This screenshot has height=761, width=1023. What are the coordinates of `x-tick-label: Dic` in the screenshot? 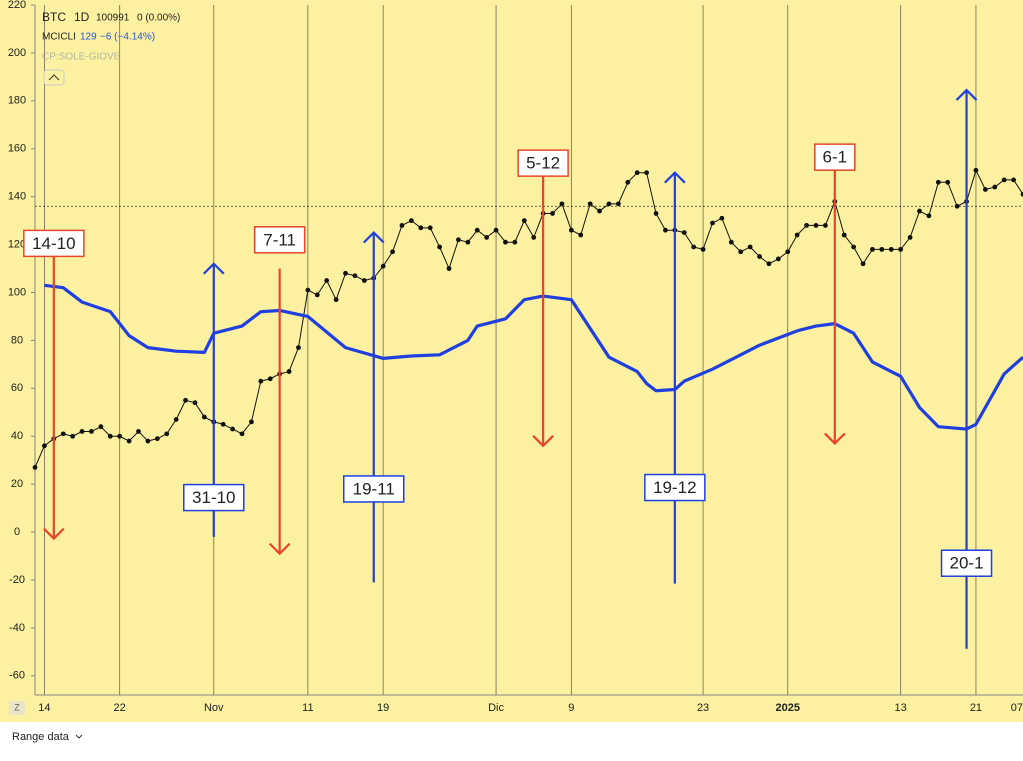 It's located at (496, 708).